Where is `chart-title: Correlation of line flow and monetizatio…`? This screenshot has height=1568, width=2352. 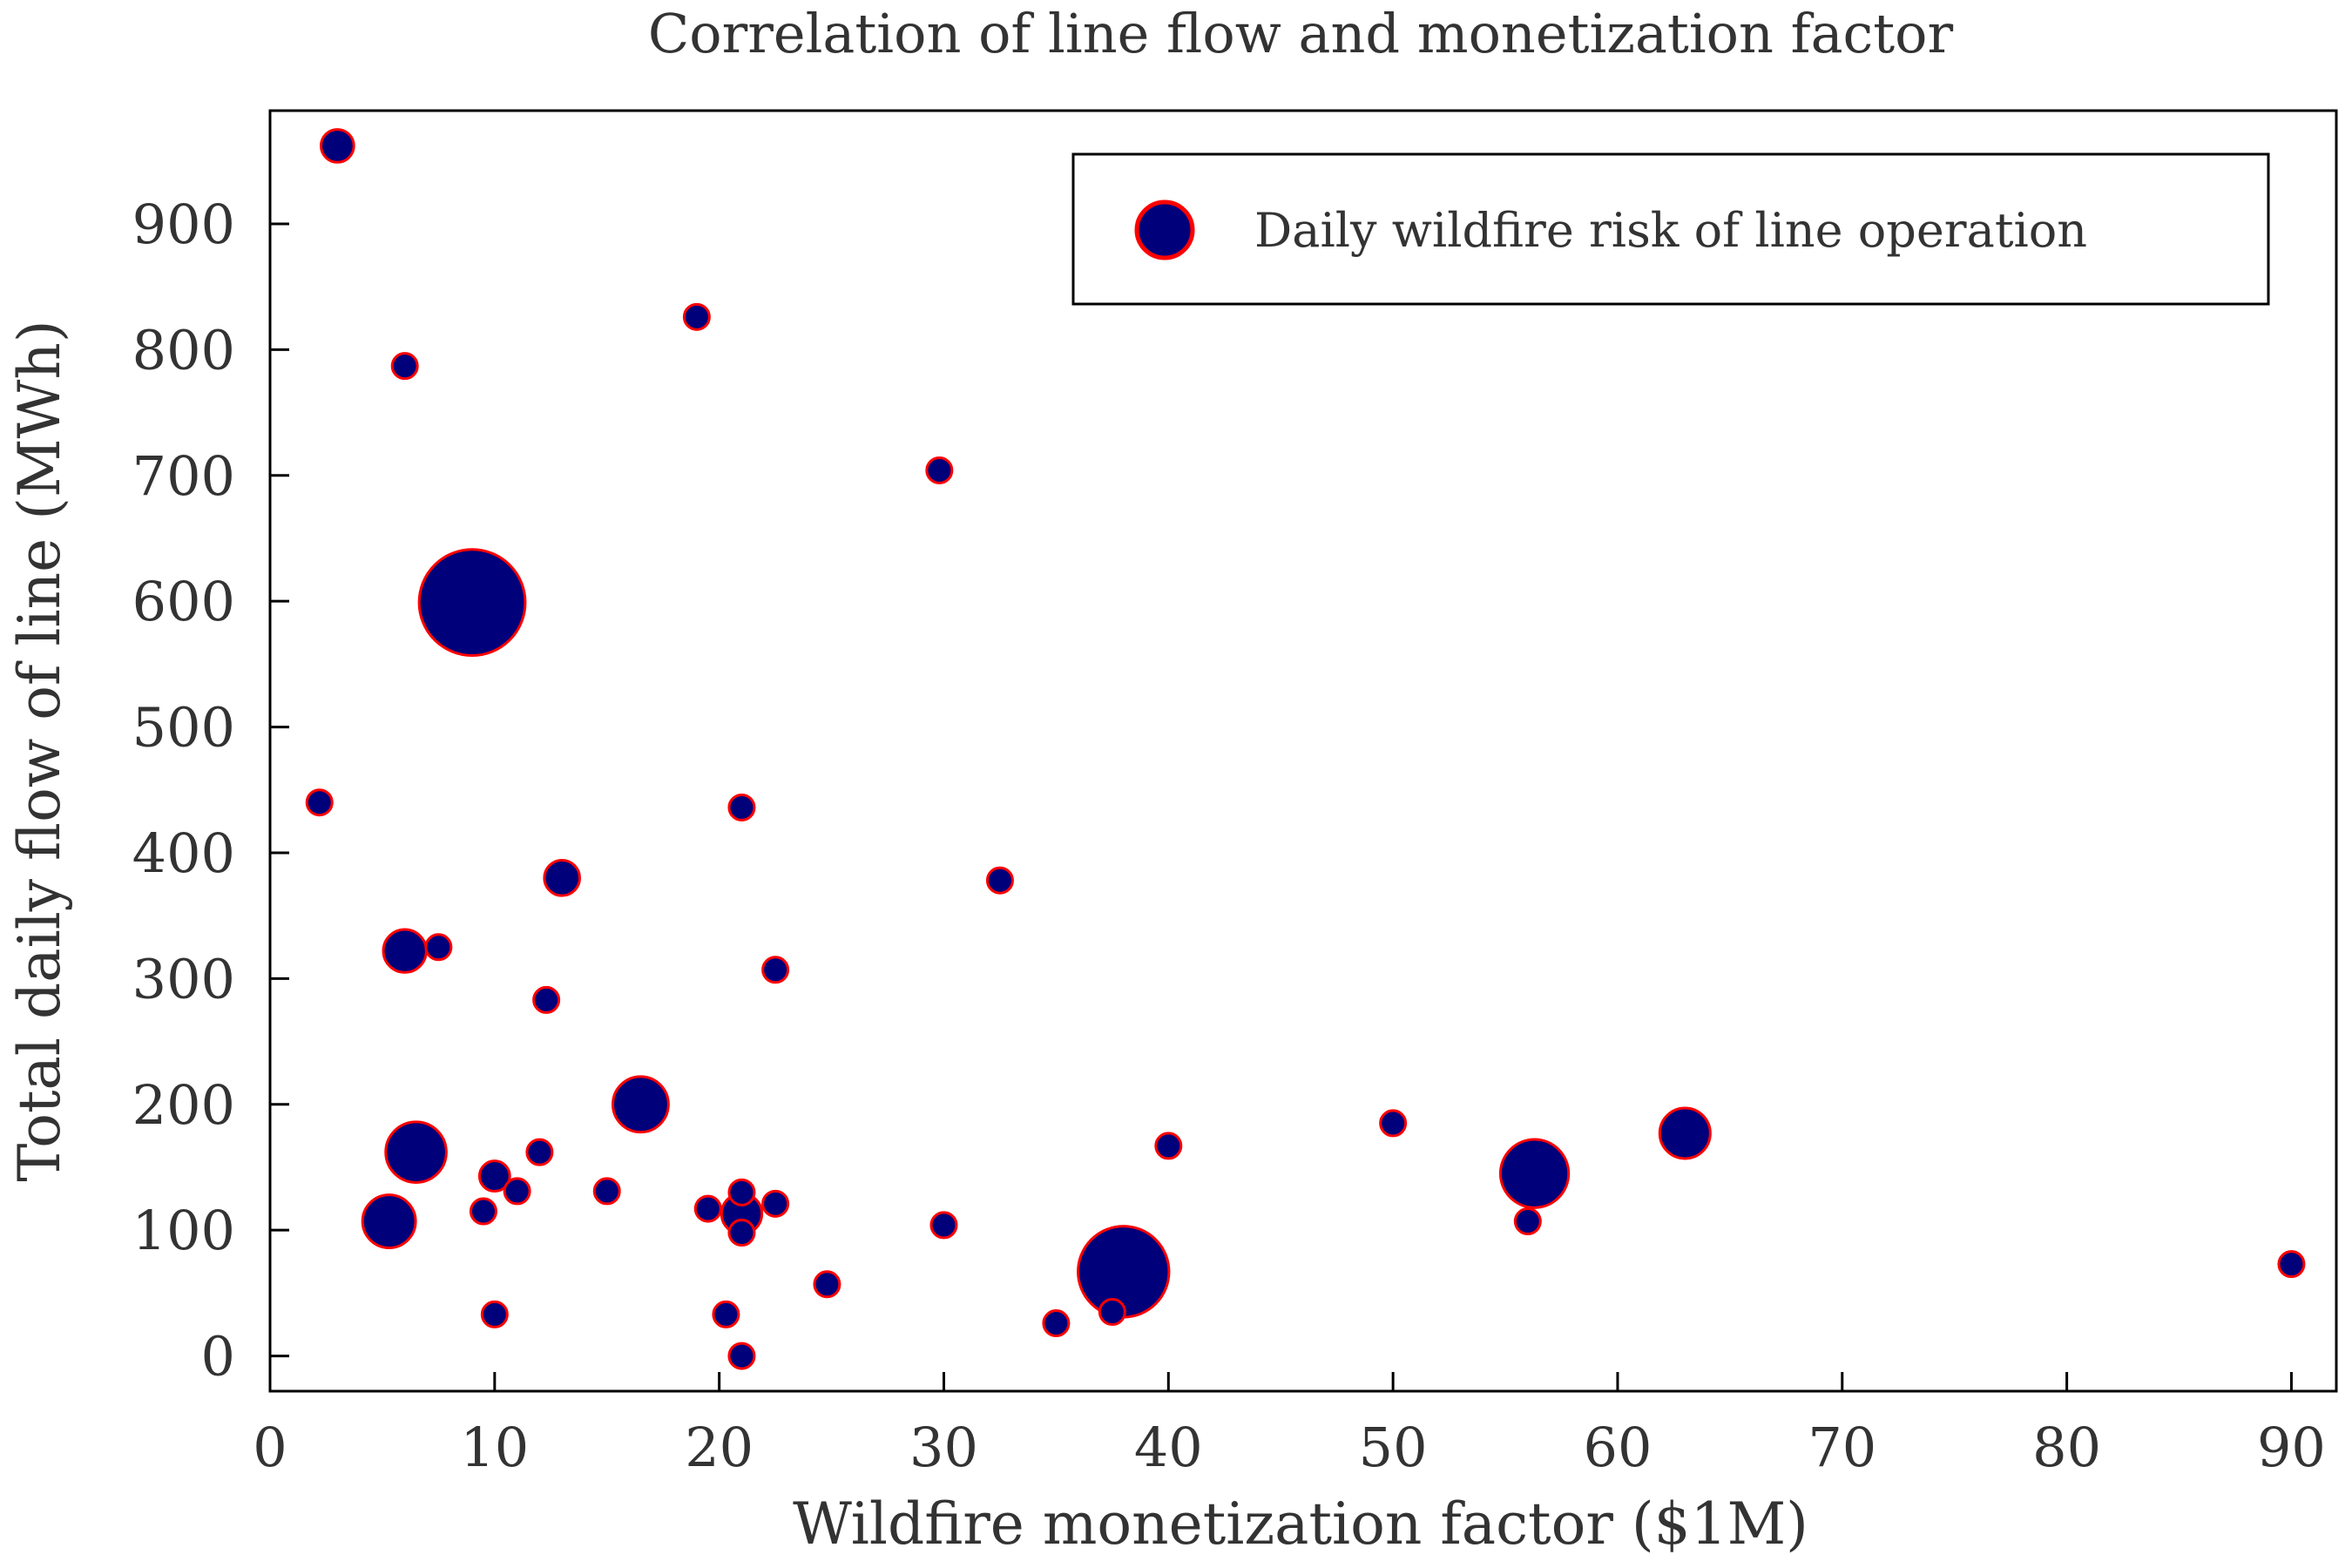
chart-title: Correlation of line flow and monetizatio… is located at coordinates (1301, 33).